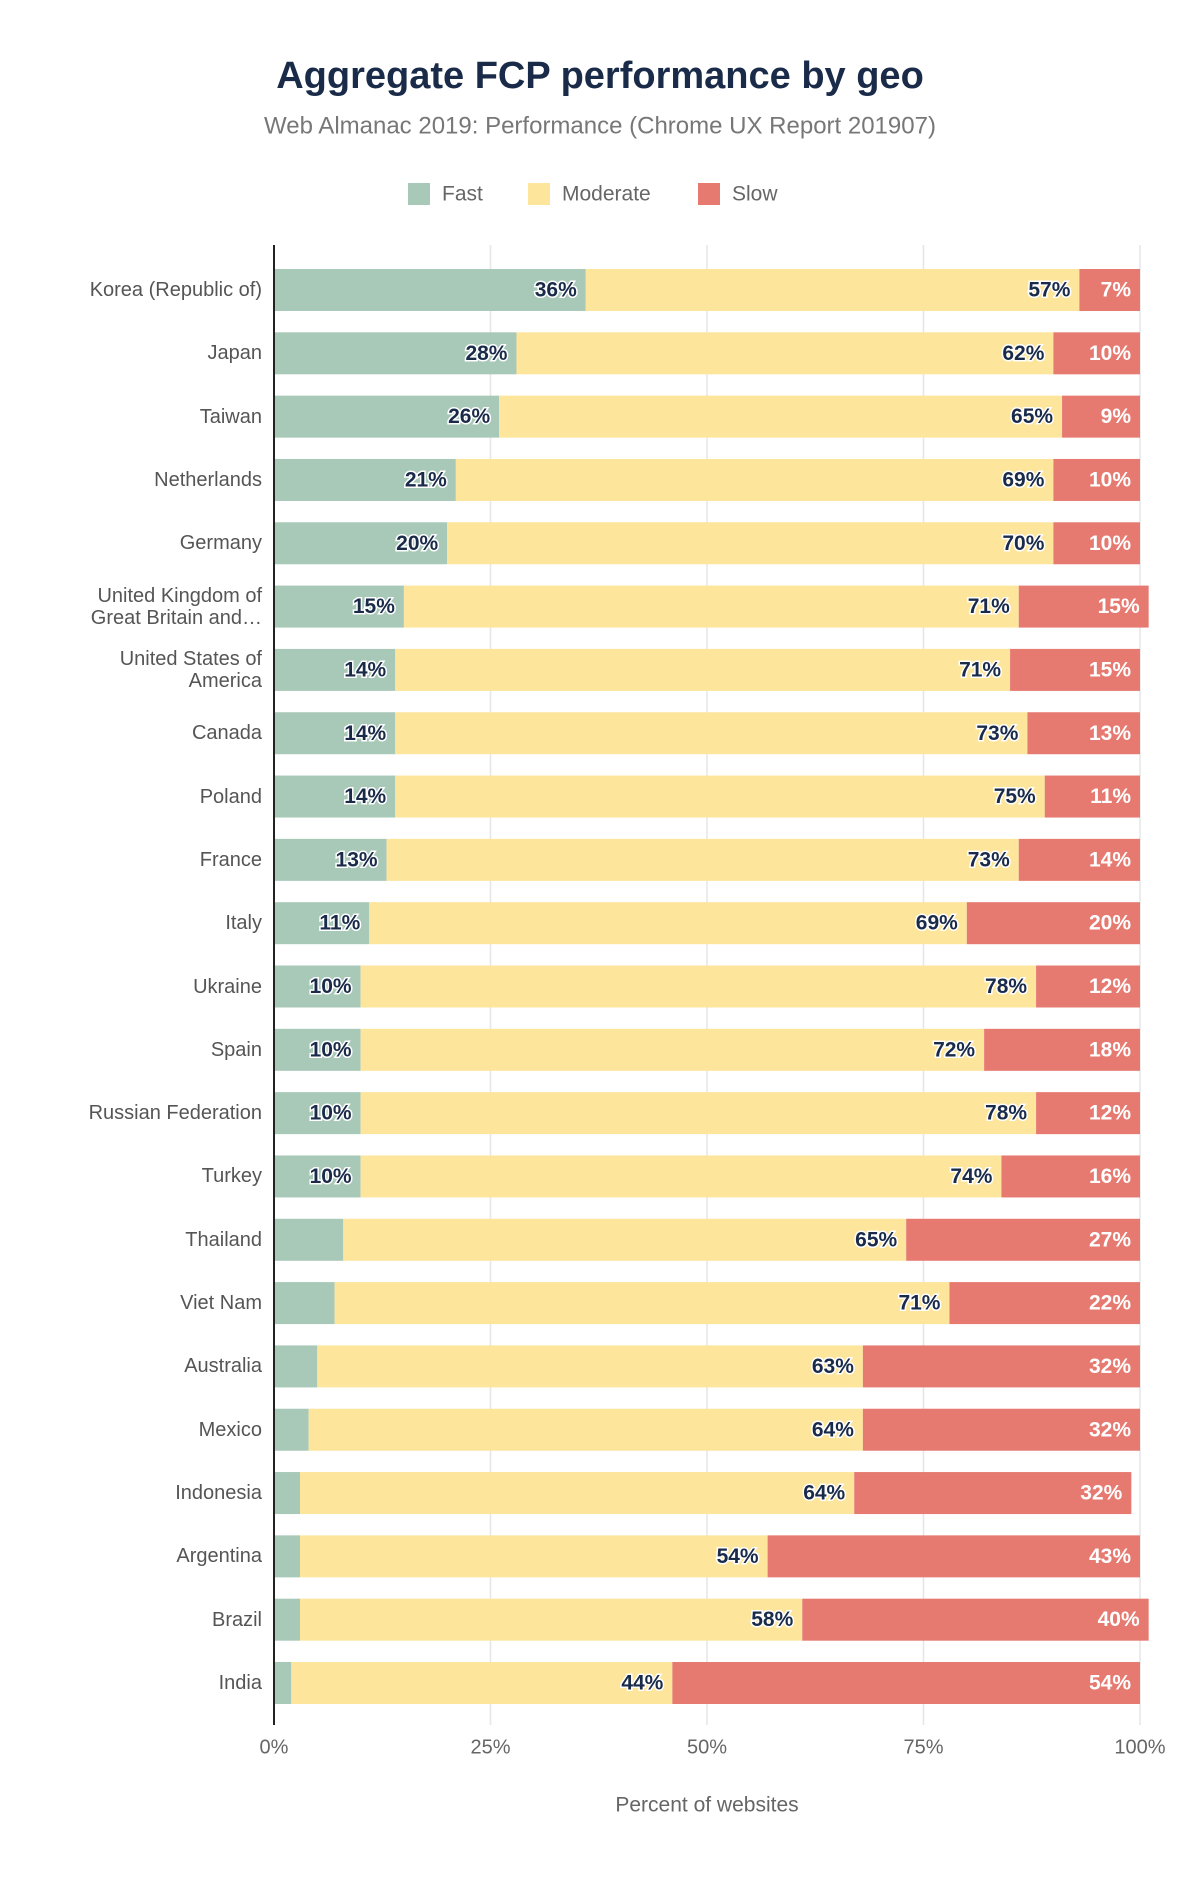 This screenshot has height=1880, width=1200. What do you see at coordinates (1023, 353) in the screenshot?
I see `data-label: 62%` at bounding box center [1023, 353].